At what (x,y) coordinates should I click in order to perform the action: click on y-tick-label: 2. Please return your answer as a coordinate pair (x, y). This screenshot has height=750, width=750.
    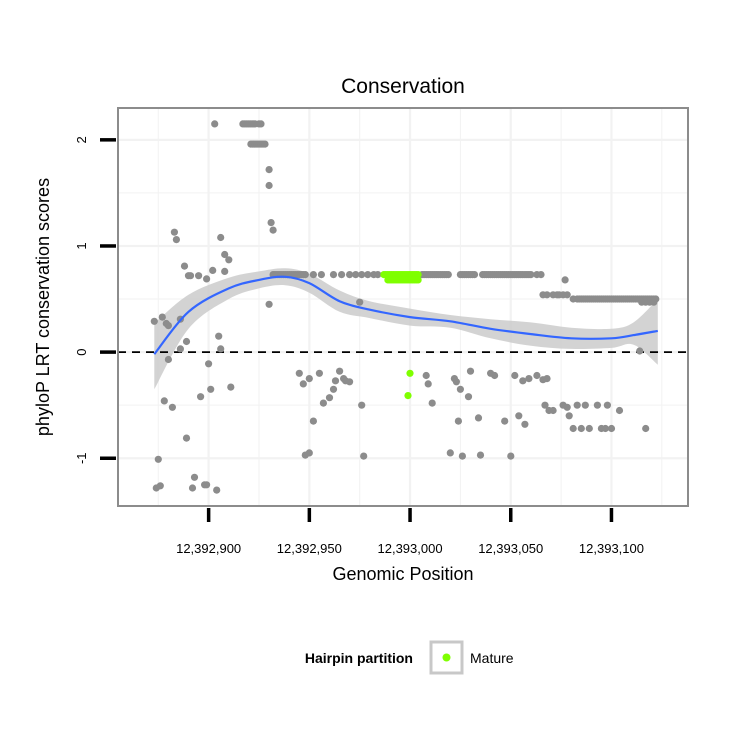
    Looking at the image, I should click on (81, 139).